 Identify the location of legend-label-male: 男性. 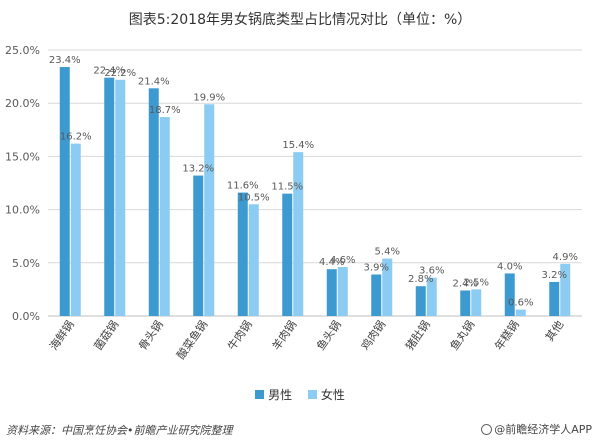
(280, 395).